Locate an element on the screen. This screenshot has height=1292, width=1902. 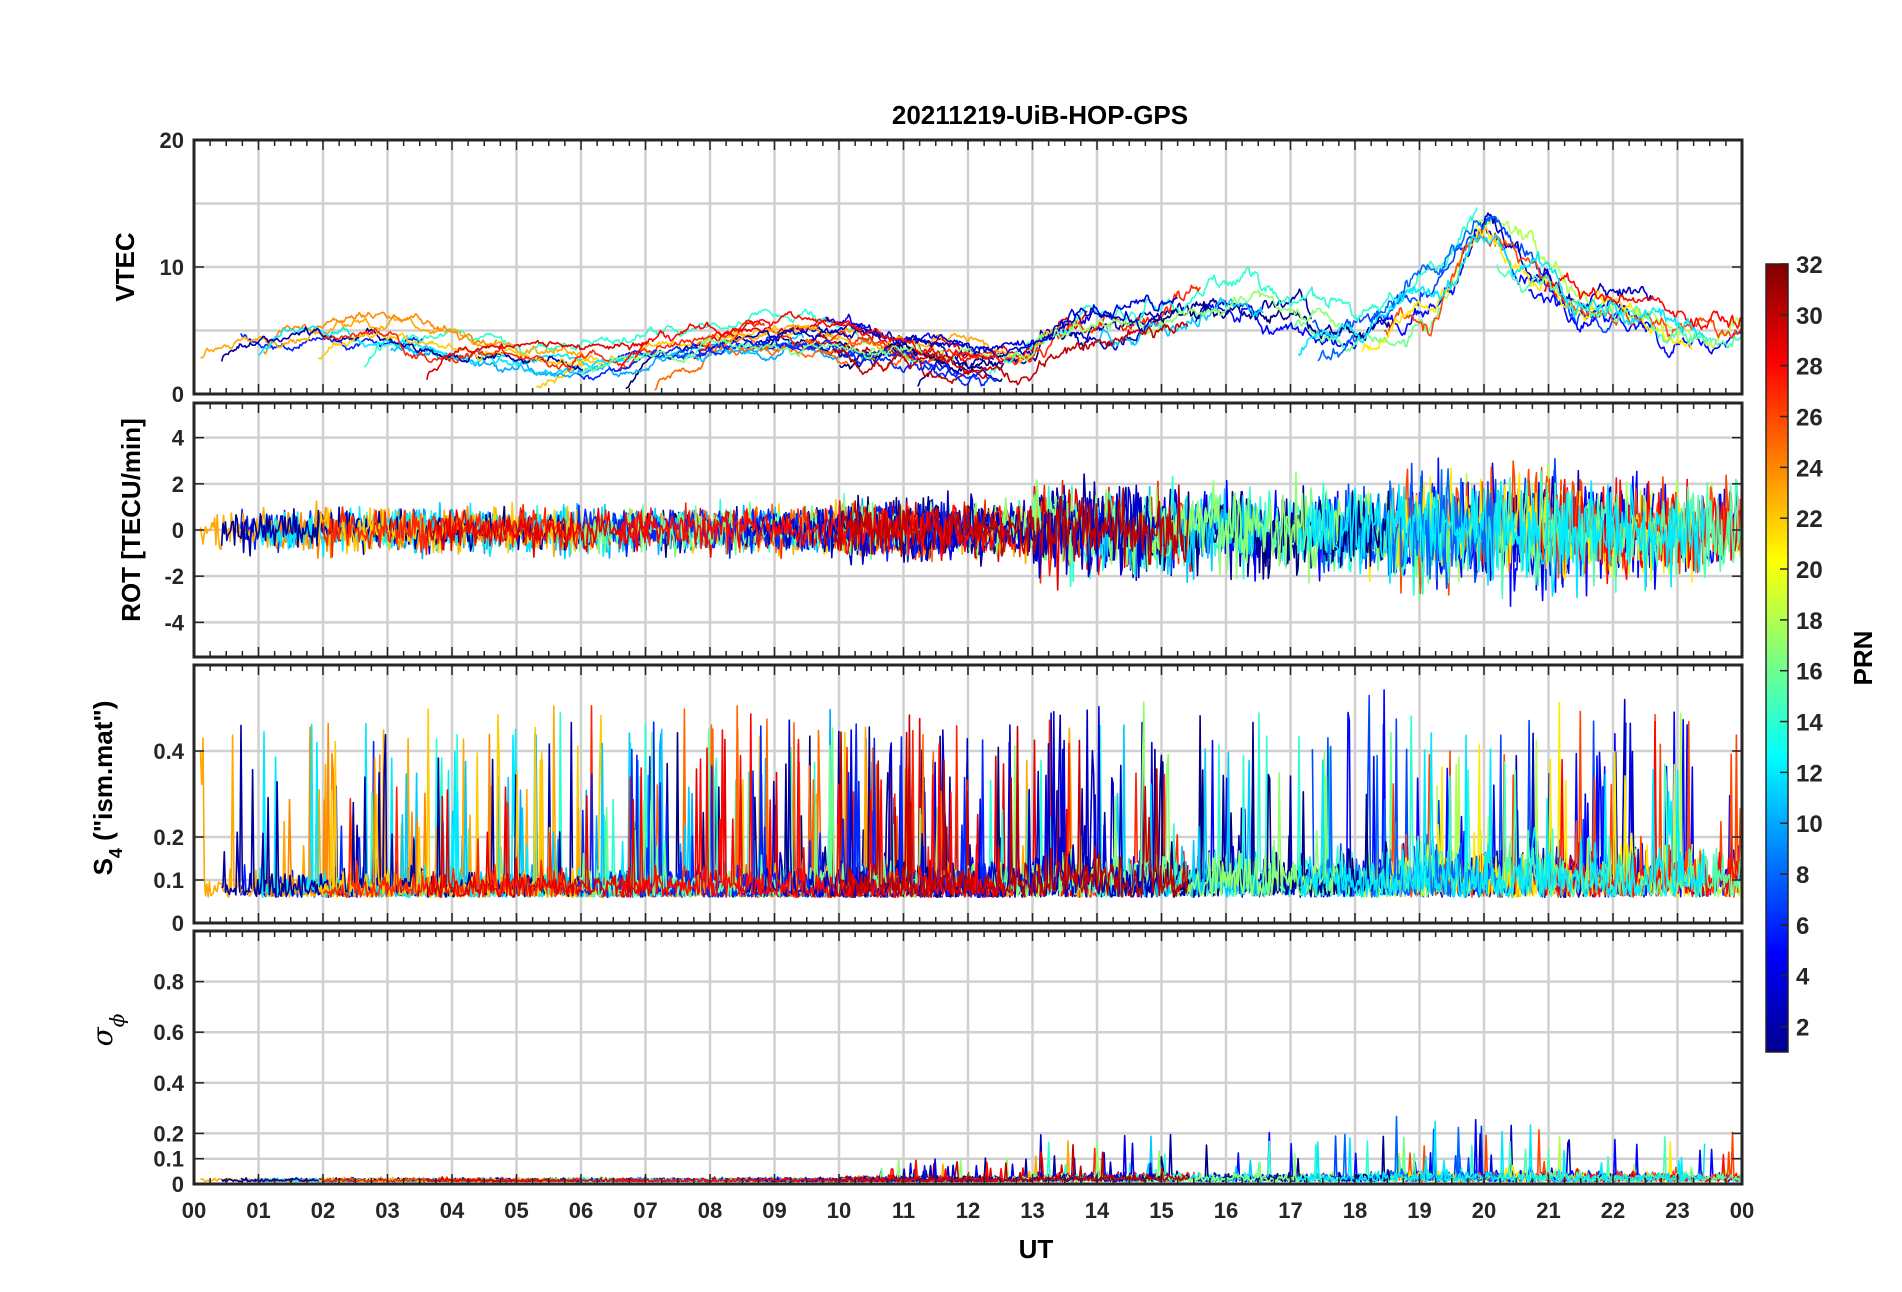
prn-22-trace is located at coordinates (457, 528).